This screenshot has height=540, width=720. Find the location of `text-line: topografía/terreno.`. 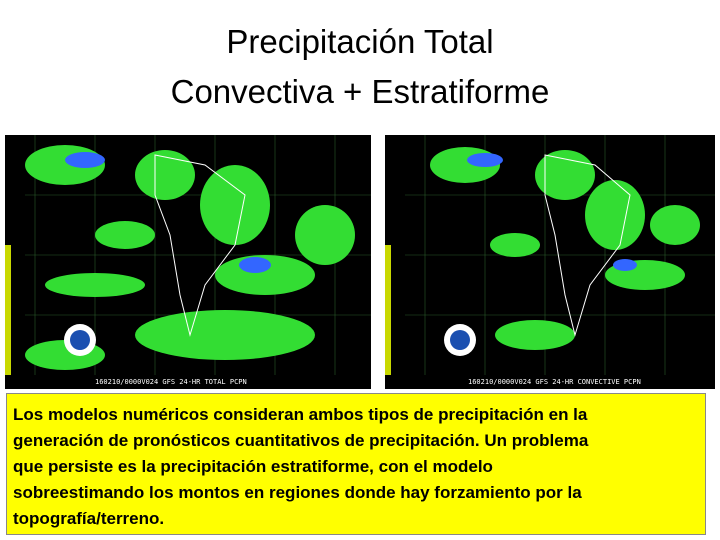

text-line: topografía/terreno. is located at coordinates (89, 518).